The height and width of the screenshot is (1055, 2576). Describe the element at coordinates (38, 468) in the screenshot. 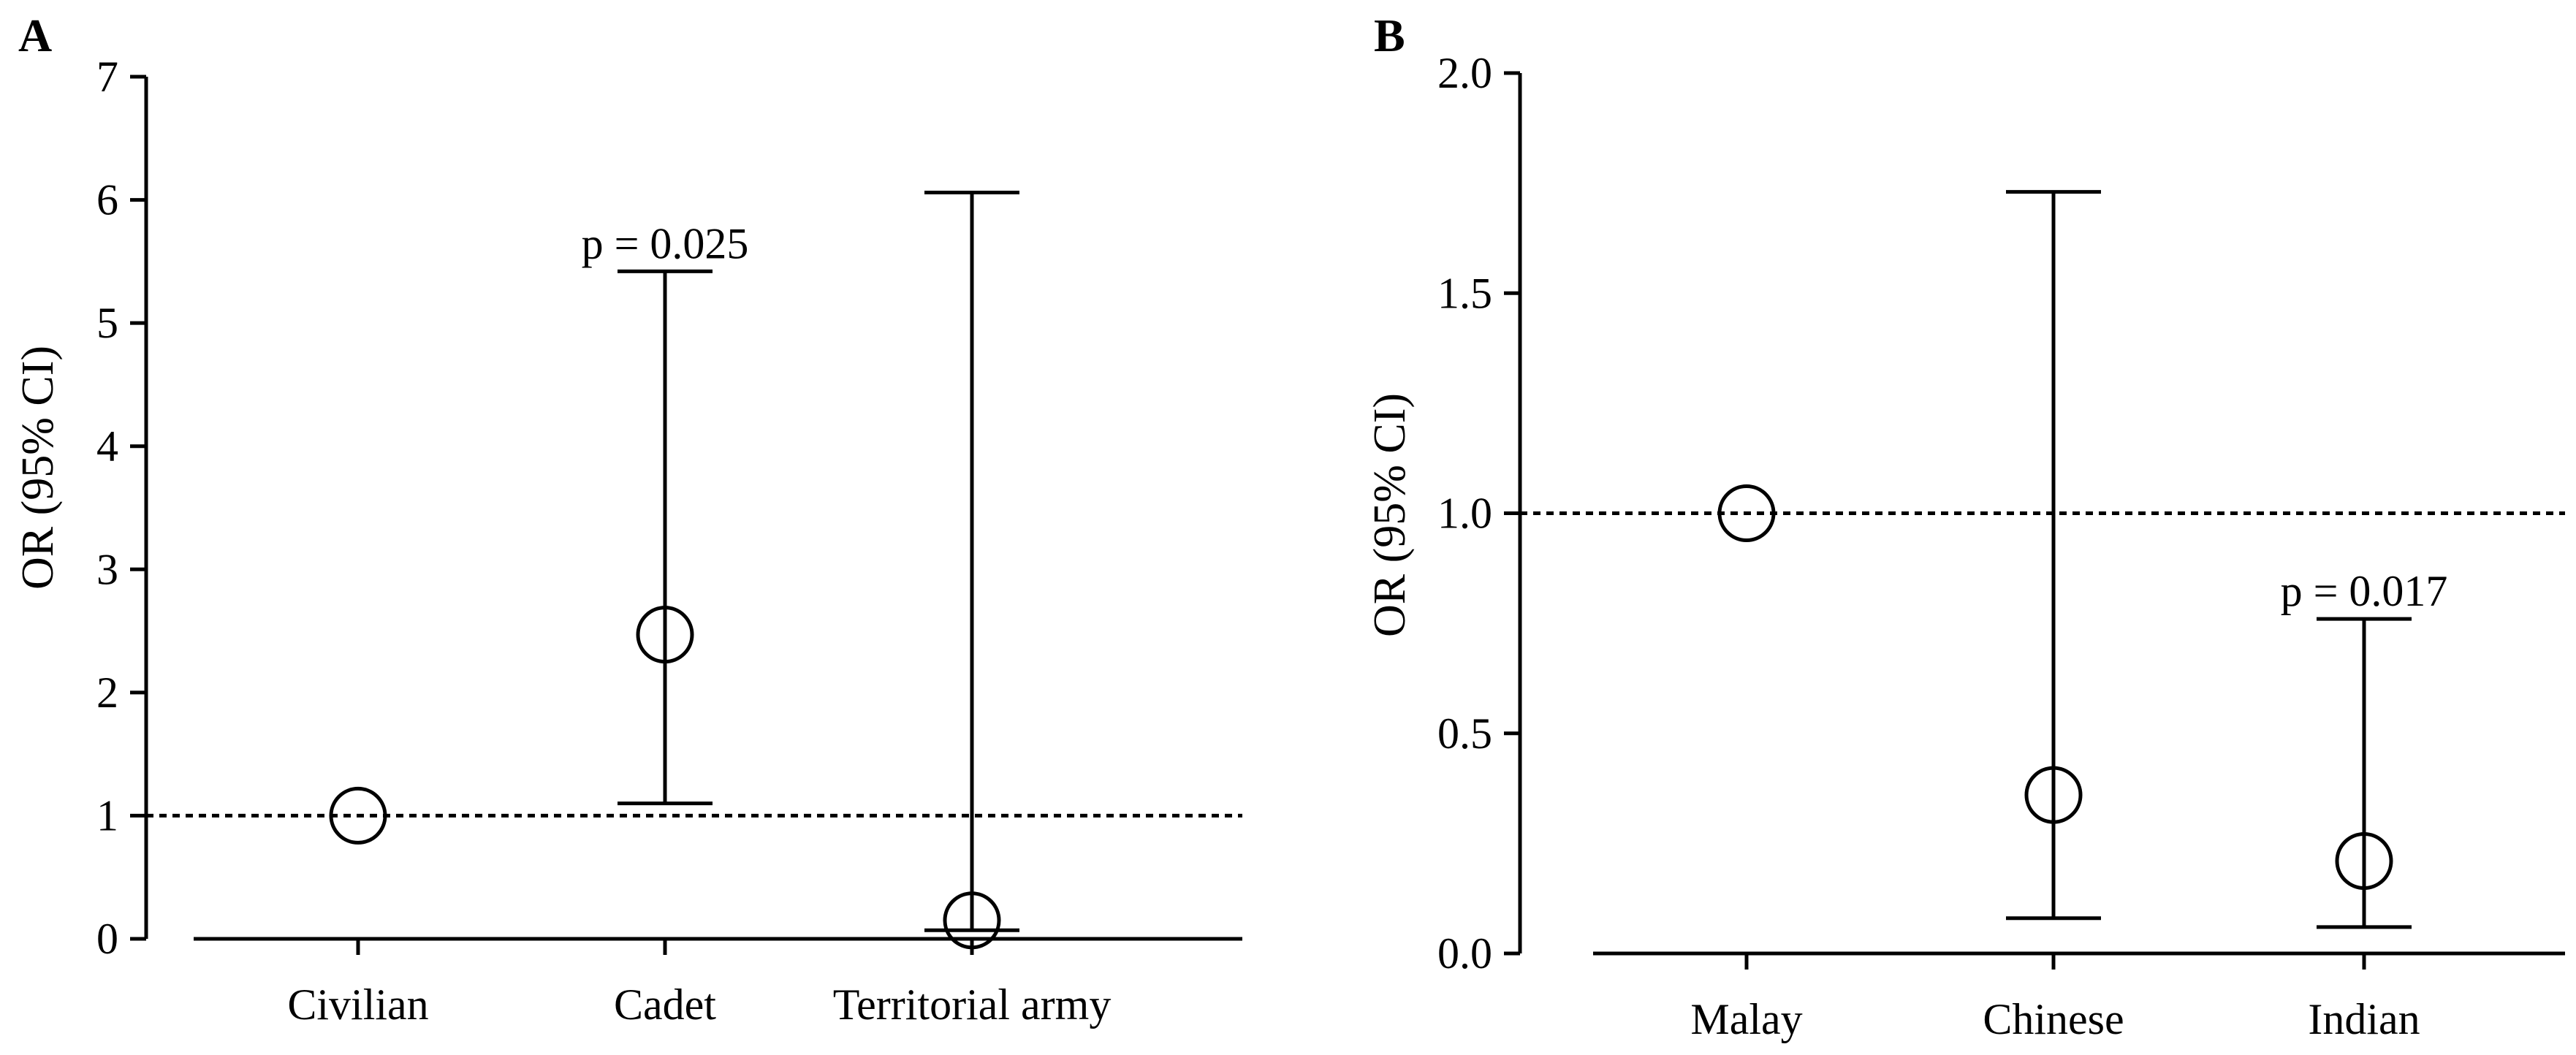

I see `panel-a-y-axis-title: OR (95% CI)` at that location.